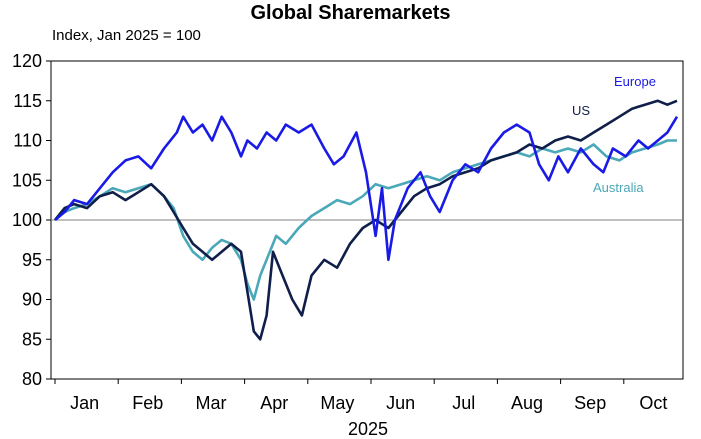 The height and width of the screenshot is (439, 701). What do you see at coordinates (32, 260) in the screenshot?
I see `y-tick-label: 95` at bounding box center [32, 260].